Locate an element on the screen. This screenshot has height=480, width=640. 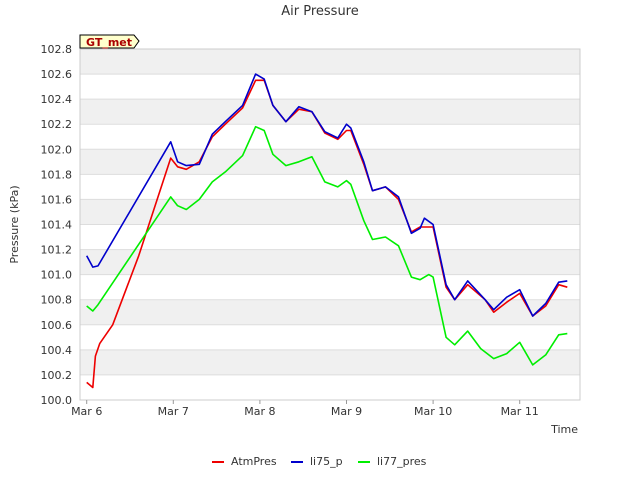
x-tick-label: Mar 6 is located at coordinates (86, 411).